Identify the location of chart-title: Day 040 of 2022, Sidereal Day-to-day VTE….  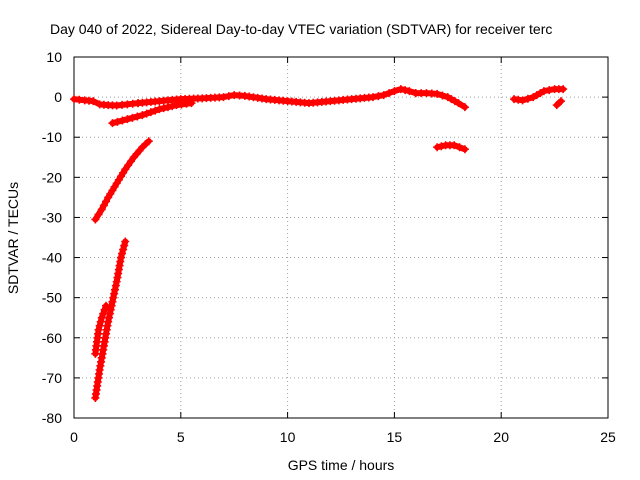
(301, 29).